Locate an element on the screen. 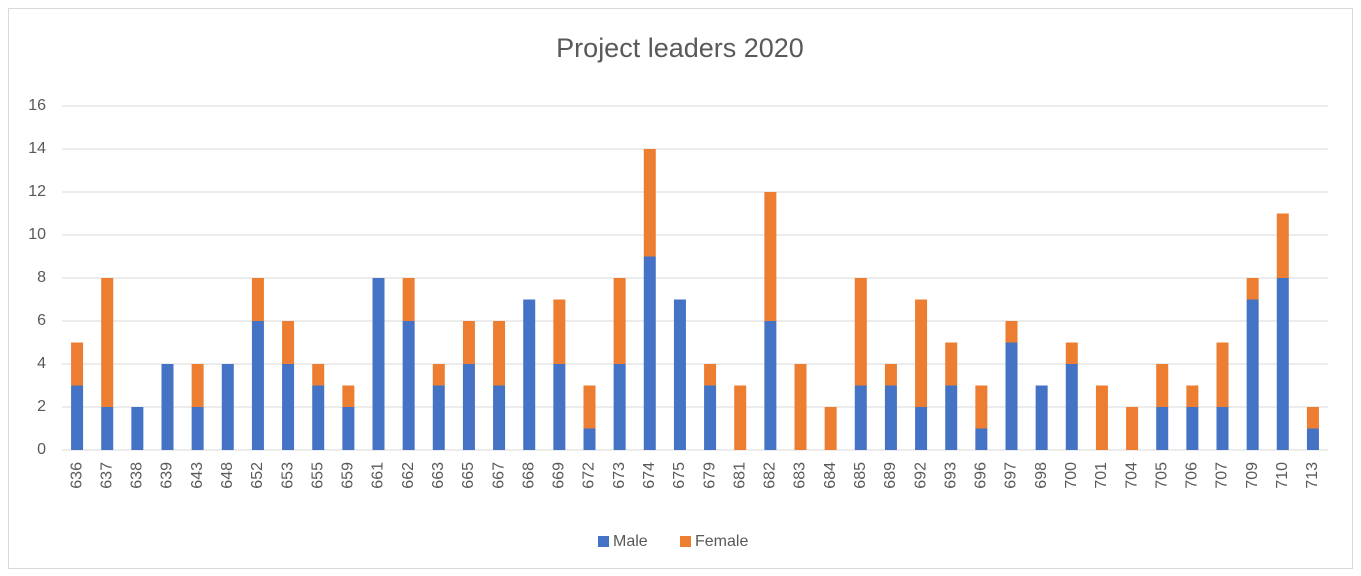 Image resolution: width=1361 pixels, height=576 pixels. x-tick-label: 683 is located at coordinates (800, 475).